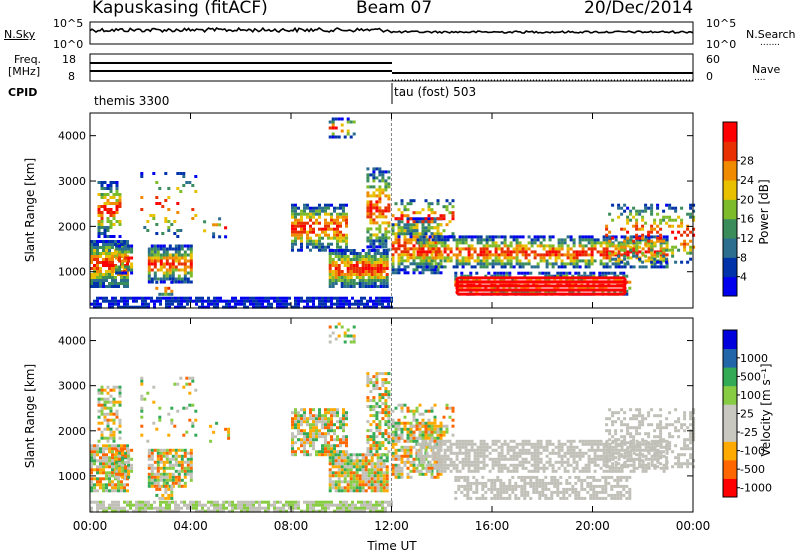 The height and width of the screenshot is (554, 800). I want to click on nave-label: Nave, so click(766, 69).